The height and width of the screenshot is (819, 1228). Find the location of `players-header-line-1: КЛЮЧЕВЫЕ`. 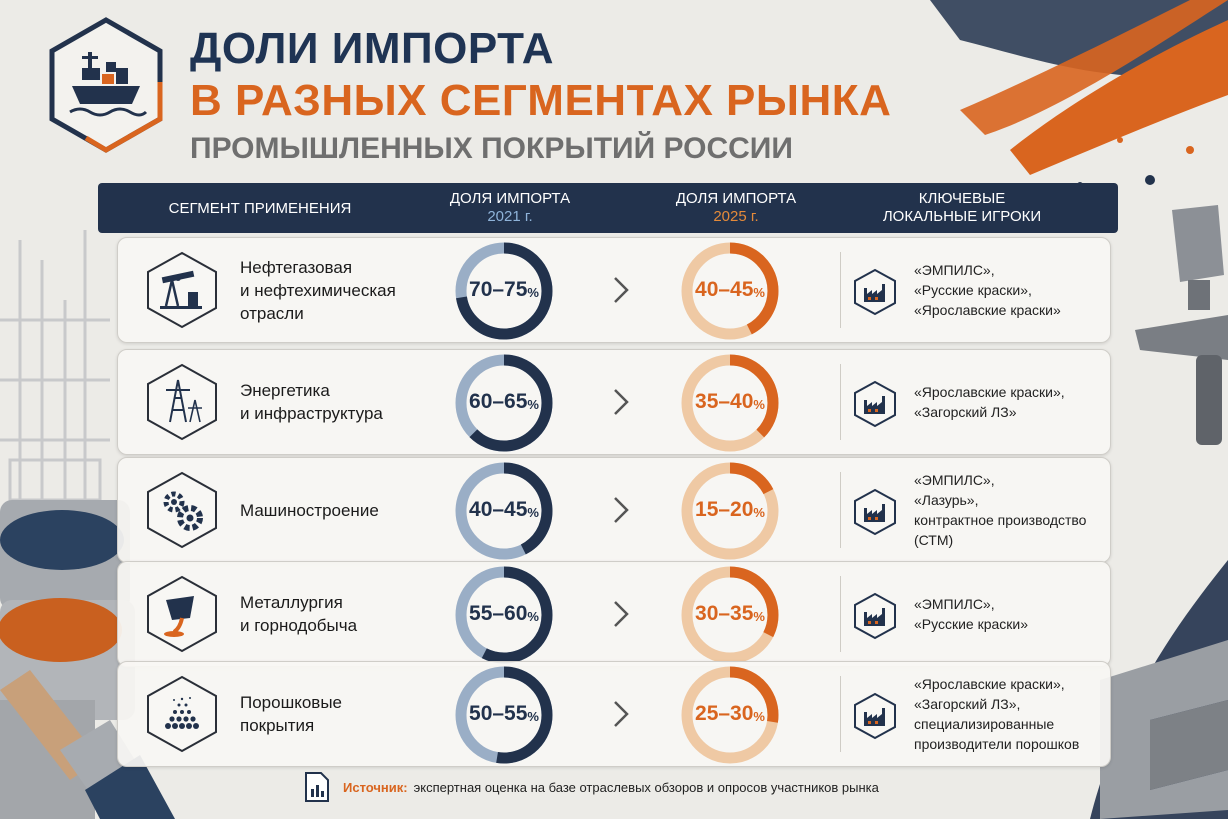

players-header-line-1: КЛЮЧЕВЫЕ is located at coordinates (962, 198).